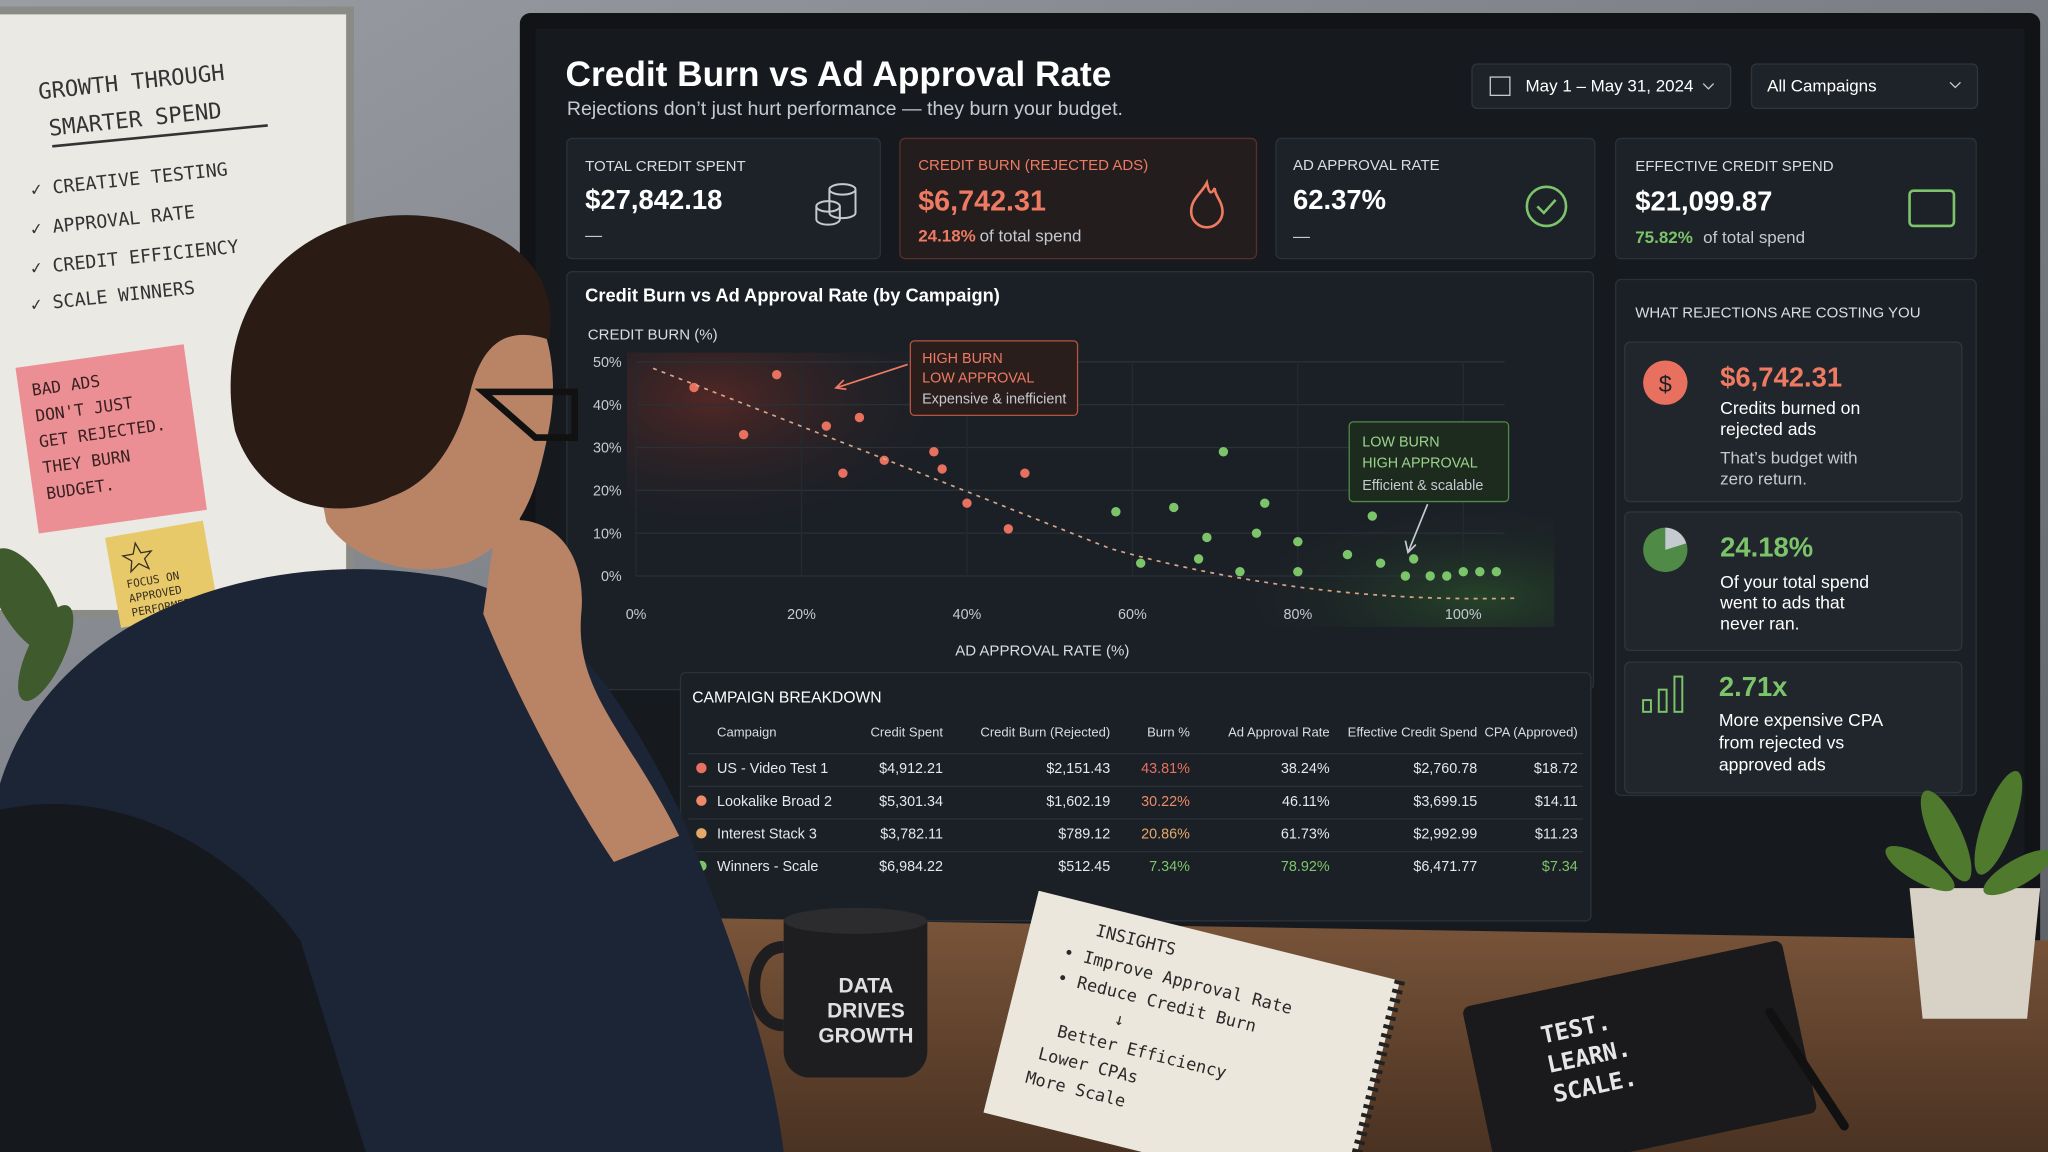  I want to click on notebook-text: ↓, so click(1119, 1020).